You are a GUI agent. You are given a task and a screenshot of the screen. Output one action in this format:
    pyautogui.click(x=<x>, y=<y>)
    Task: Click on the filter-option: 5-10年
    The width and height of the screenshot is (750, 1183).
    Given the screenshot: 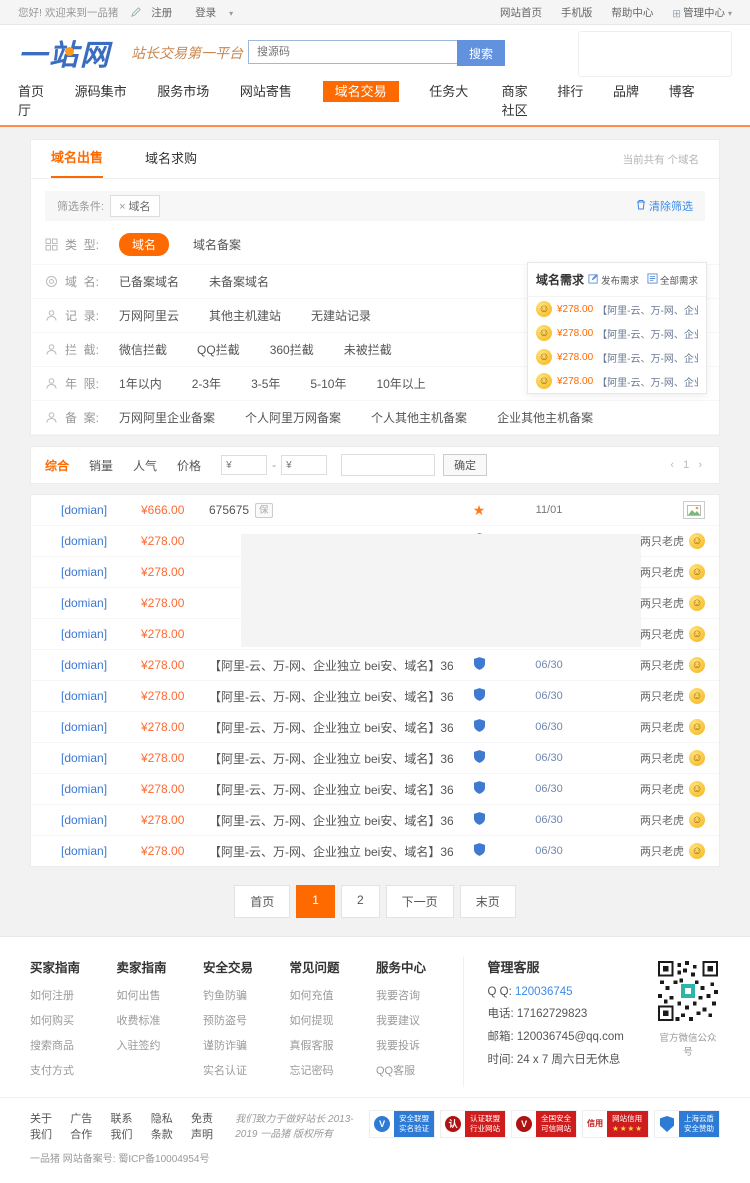 What is the action you would take?
    pyautogui.click(x=328, y=384)
    